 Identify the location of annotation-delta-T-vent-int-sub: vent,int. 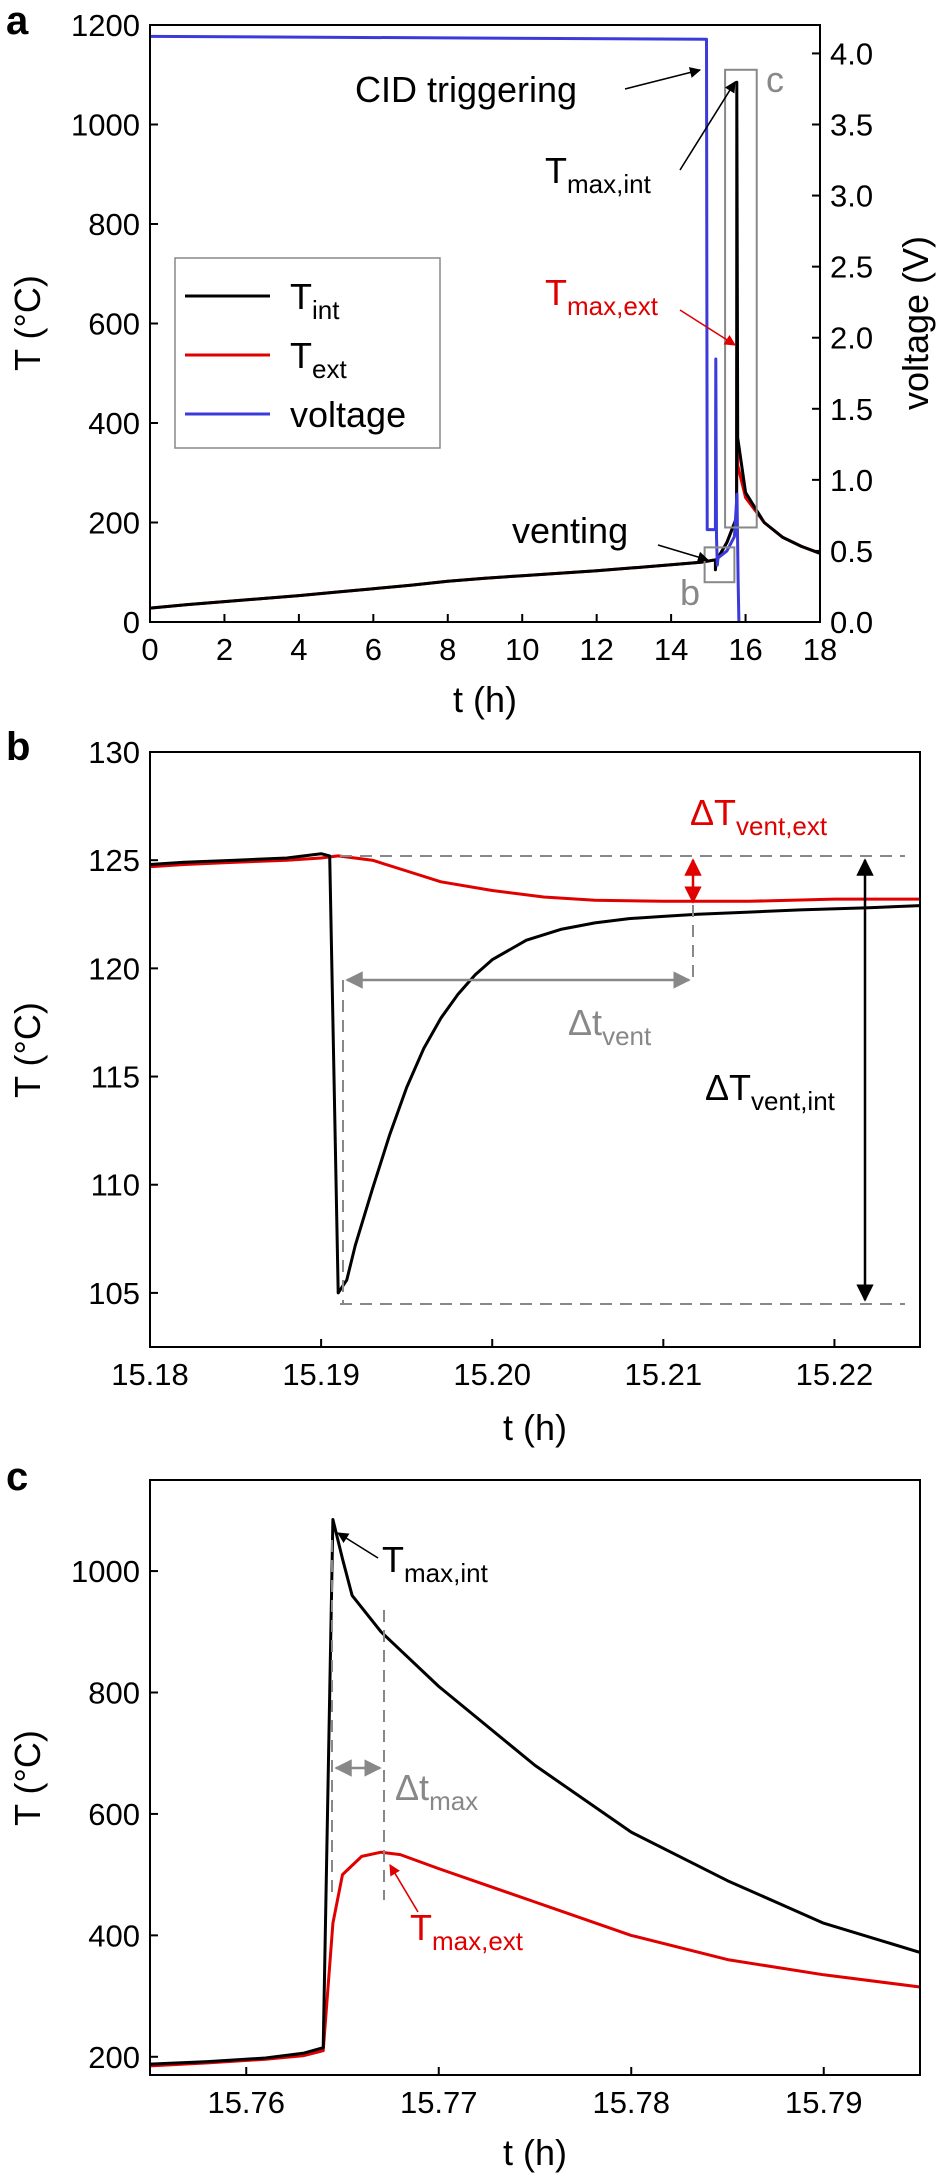
(793, 1101).